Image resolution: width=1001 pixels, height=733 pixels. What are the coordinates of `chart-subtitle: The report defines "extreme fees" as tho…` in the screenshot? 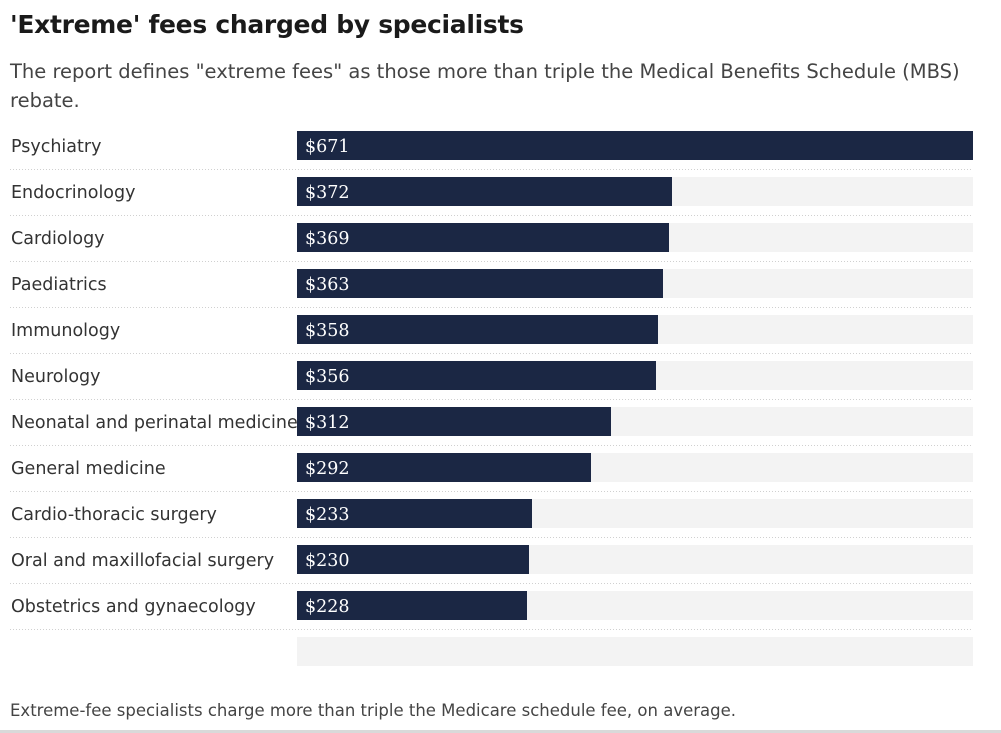 It's located at (485, 86).